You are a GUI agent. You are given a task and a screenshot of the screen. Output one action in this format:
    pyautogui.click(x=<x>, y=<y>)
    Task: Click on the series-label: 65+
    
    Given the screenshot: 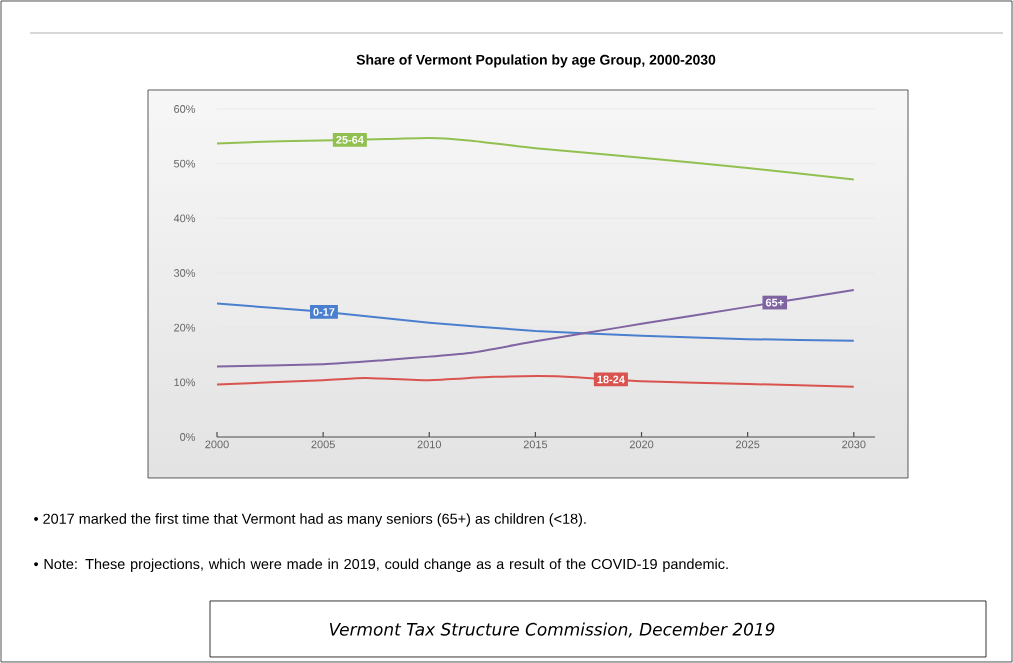 What is the action you would take?
    pyautogui.click(x=774, y=302)
    